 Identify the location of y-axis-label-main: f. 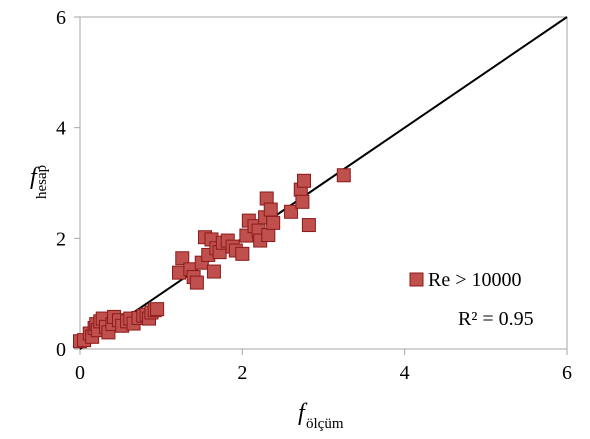
(35, 177).